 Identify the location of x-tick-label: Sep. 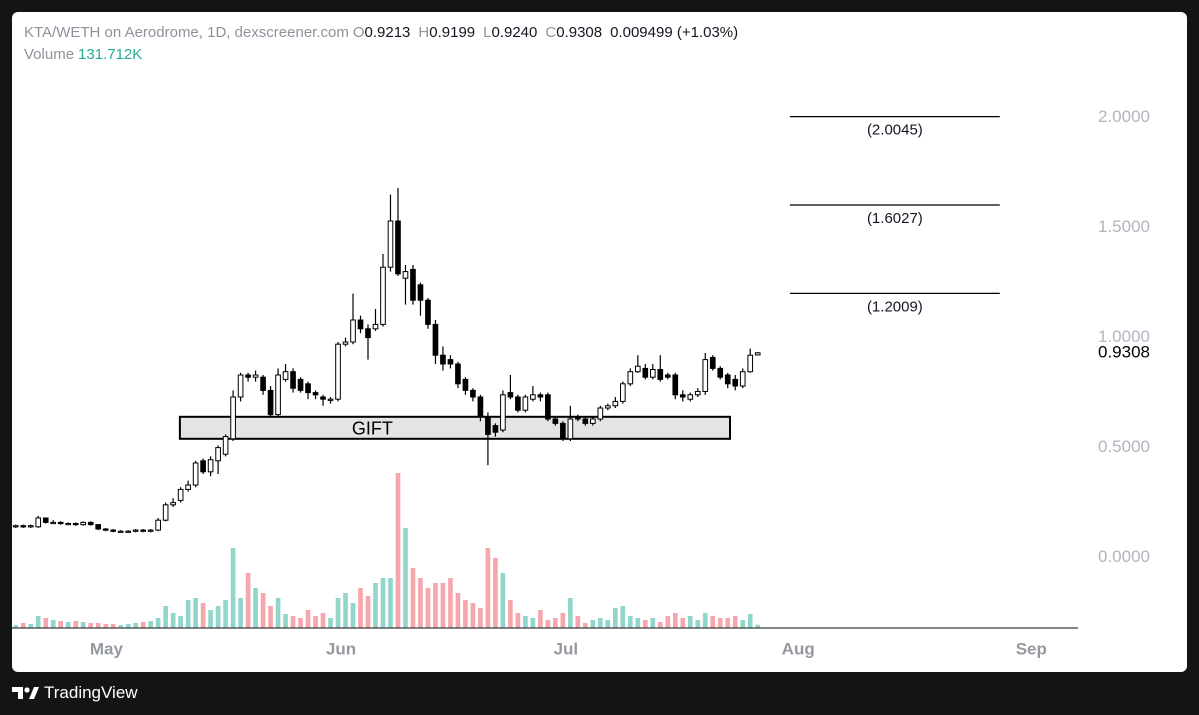
(1031, 648).